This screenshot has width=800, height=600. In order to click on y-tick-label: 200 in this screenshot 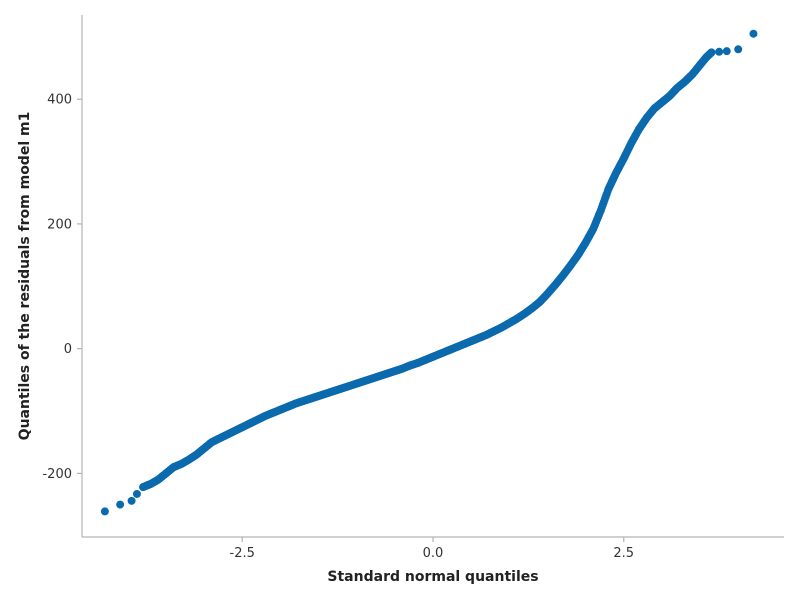, I will do `click(59, 224)`.